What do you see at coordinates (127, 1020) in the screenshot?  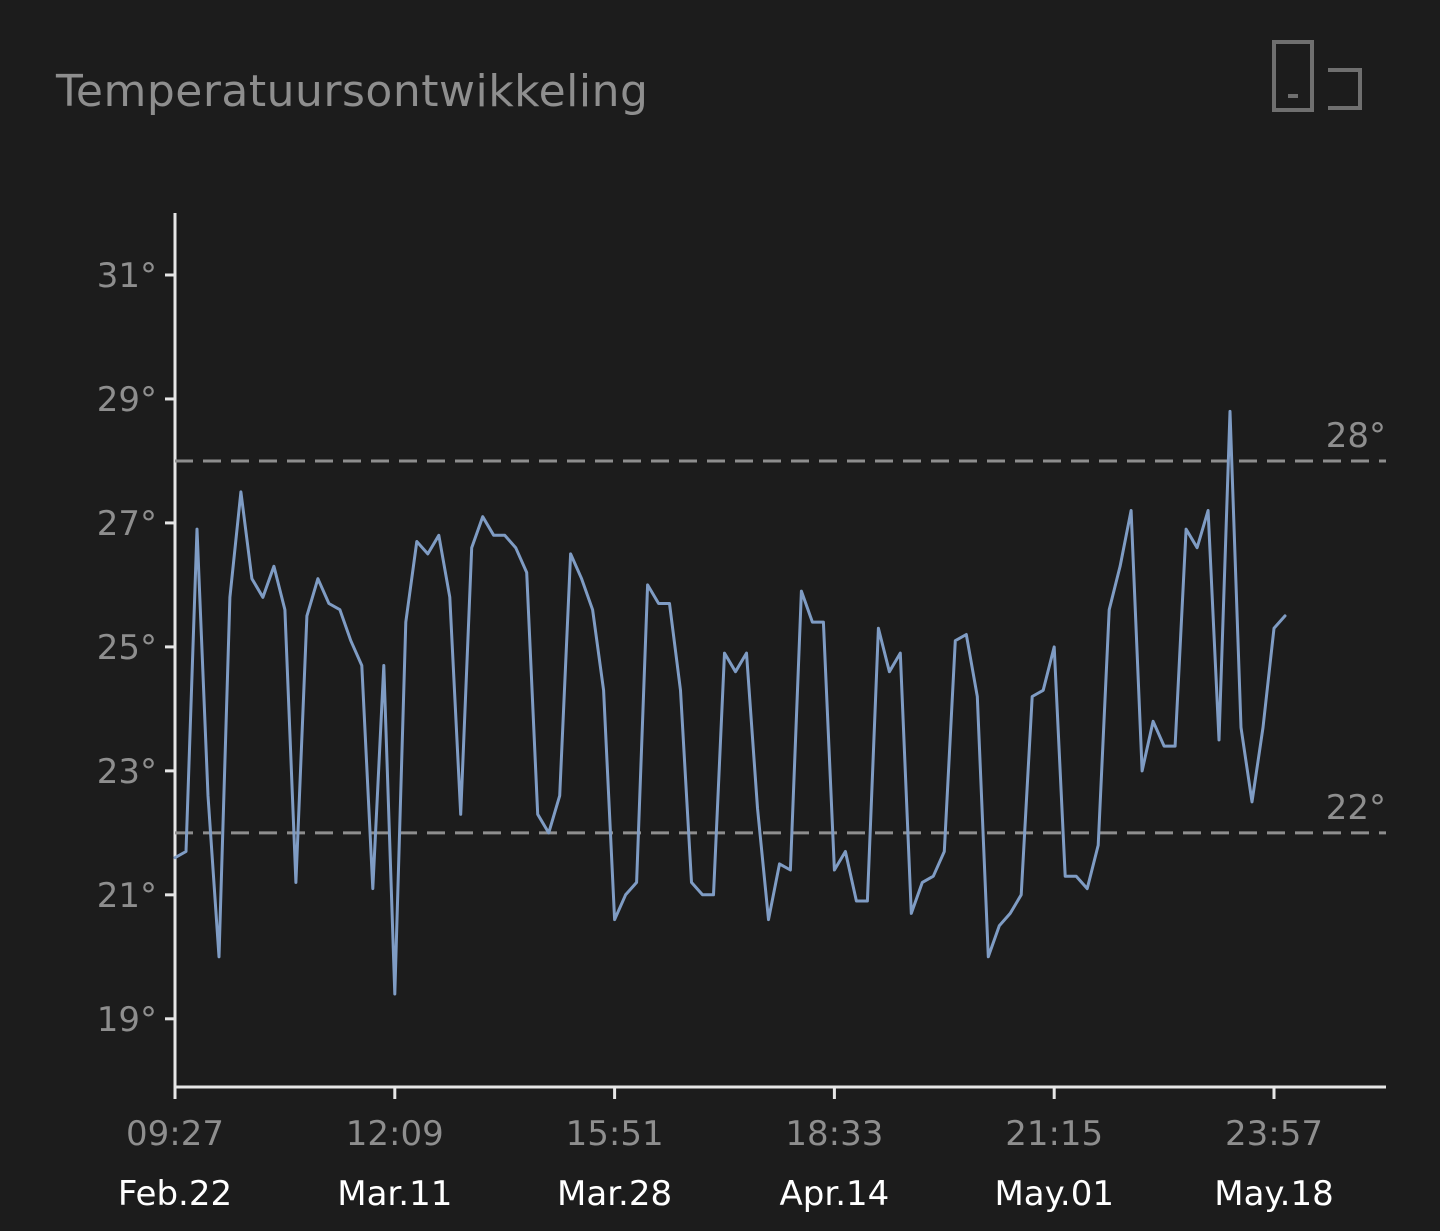 I see `y-tick-label: 19°` at bounding box center [127, 1020].